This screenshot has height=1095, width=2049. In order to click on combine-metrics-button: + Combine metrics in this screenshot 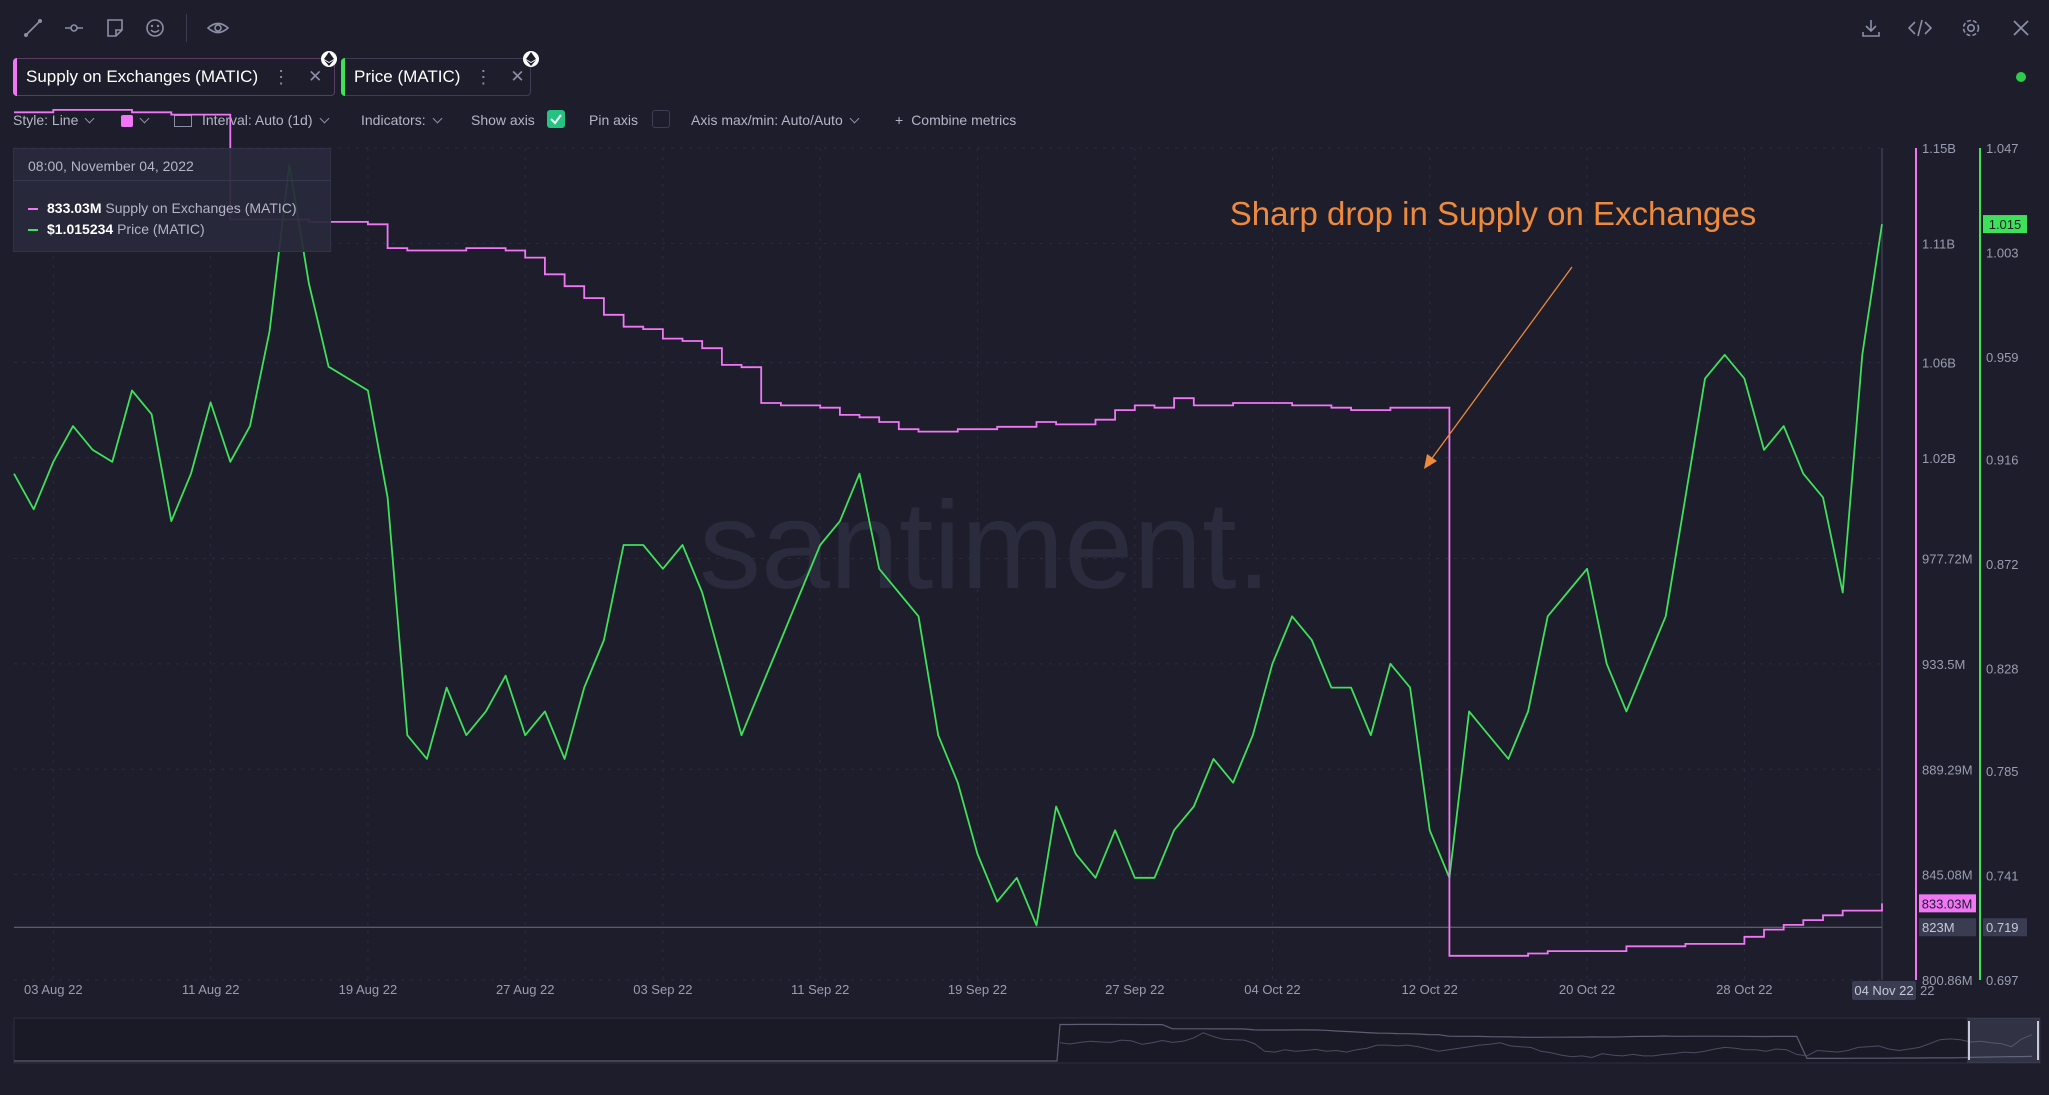, I will do `click(955, 120)`.